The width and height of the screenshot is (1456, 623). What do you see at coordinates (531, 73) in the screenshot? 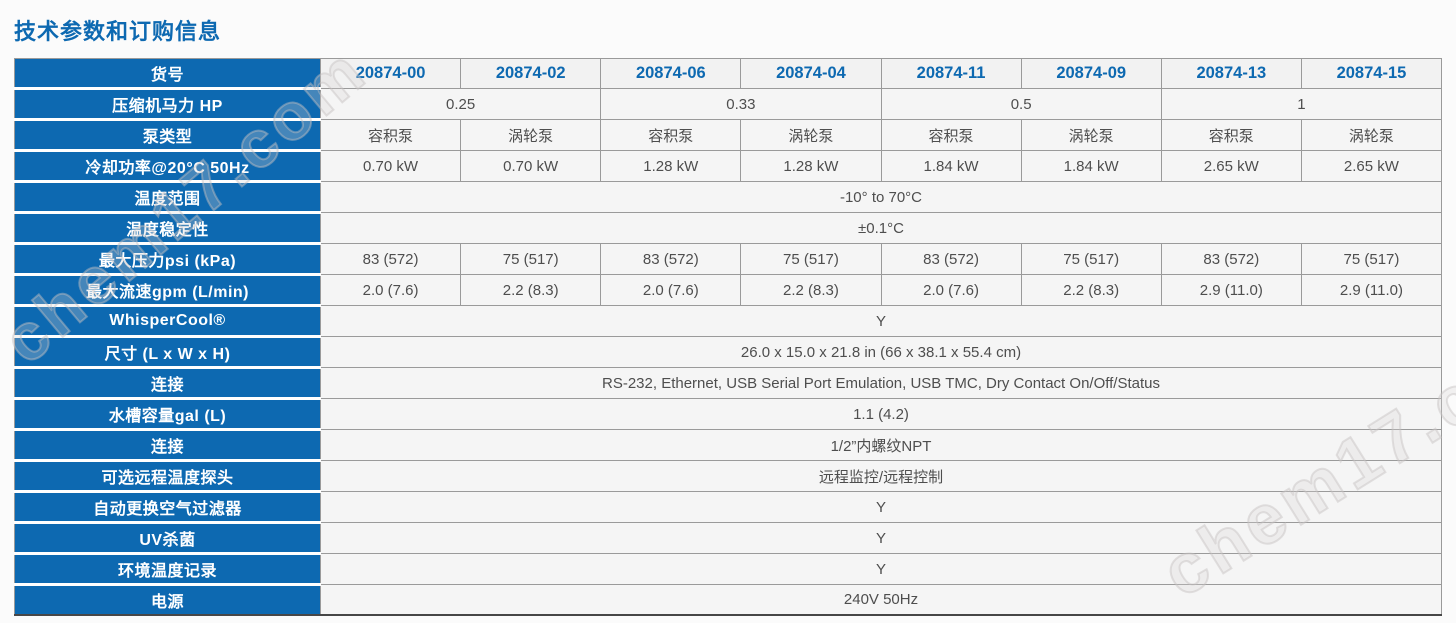
I see `model-header: 20874-02` at bounding box center [531, 73].